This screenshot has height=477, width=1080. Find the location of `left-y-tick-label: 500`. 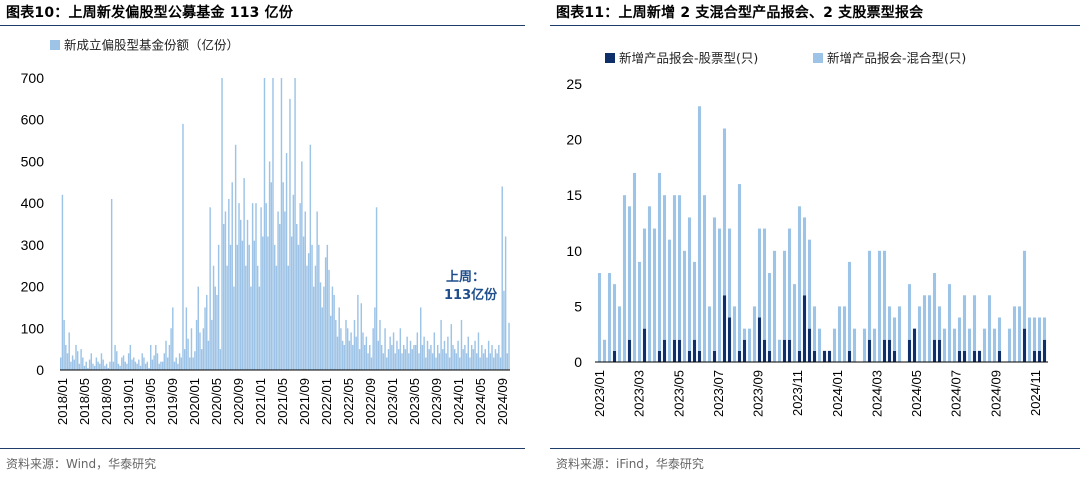

left-y-tick-label: 500 is located at coordinates (33, 161).